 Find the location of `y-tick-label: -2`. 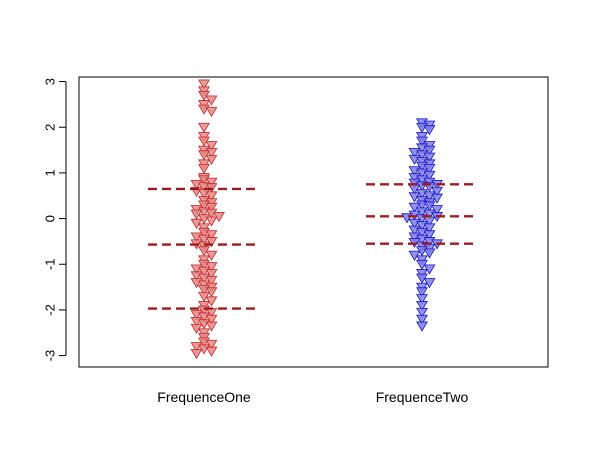

y-tick-label: -2 is located at coordinates (50, 310).